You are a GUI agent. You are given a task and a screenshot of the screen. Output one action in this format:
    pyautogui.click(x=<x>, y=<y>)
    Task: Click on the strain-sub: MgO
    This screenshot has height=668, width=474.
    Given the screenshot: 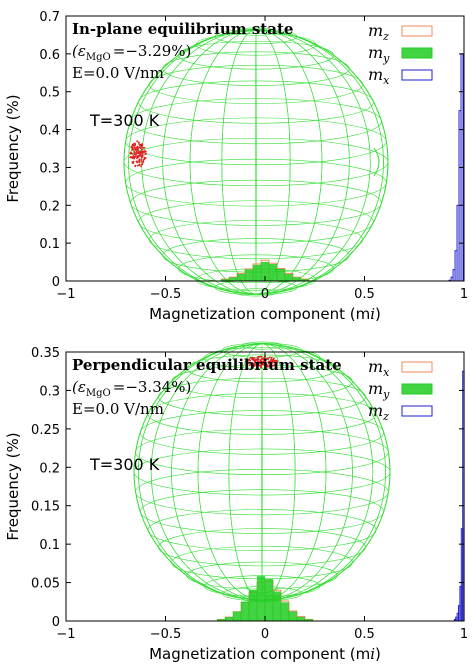 What is the action you would take?
    pyautogui.click(x=98, y=393)
    